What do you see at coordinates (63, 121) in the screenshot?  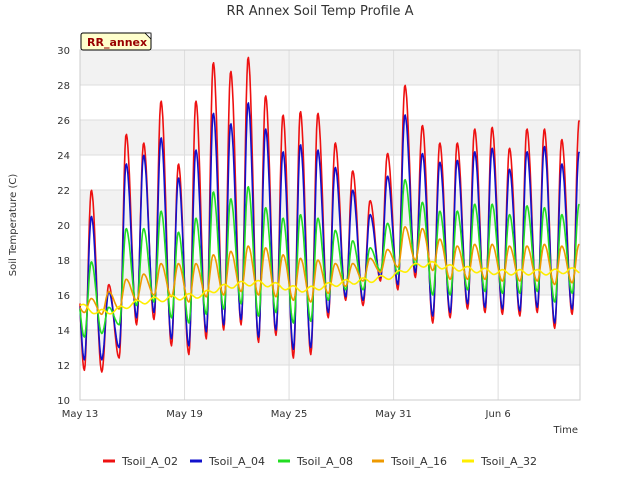 I see `y-tick-label: 26` at bounding box center [63, 121].